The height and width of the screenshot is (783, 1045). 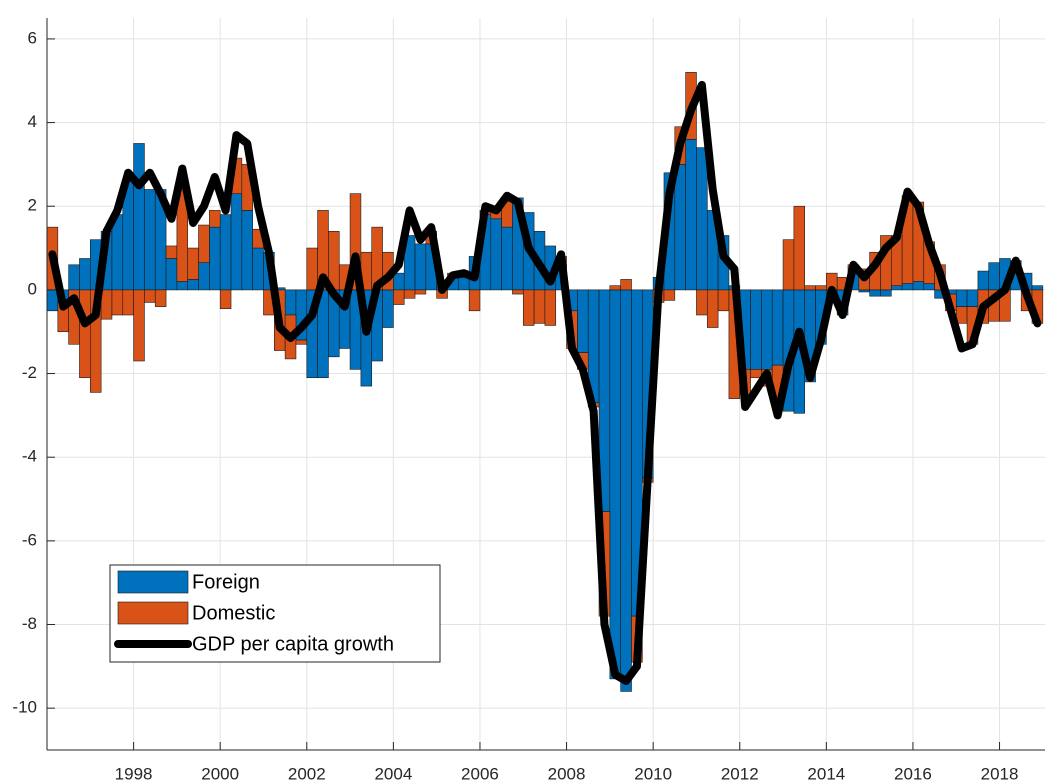 I want to click on legend: Foreign Domestic GDP per capita growth, so click(x=275, y=613).